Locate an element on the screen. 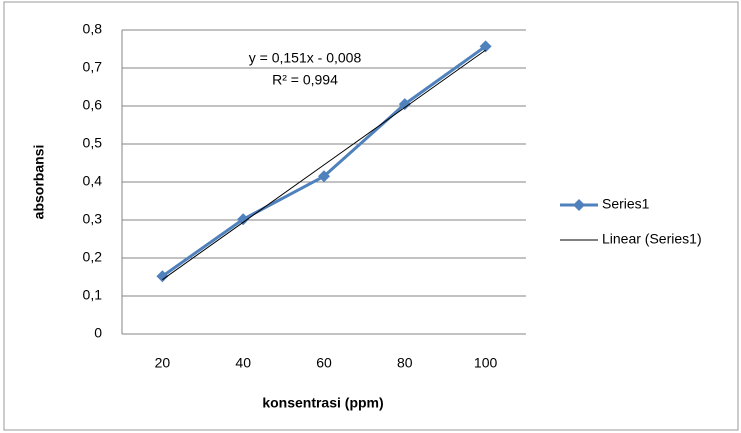 The height and width of the screenshot is (433, 741). legend-label: Linear (Series1) is located at coordinates (652, 239).